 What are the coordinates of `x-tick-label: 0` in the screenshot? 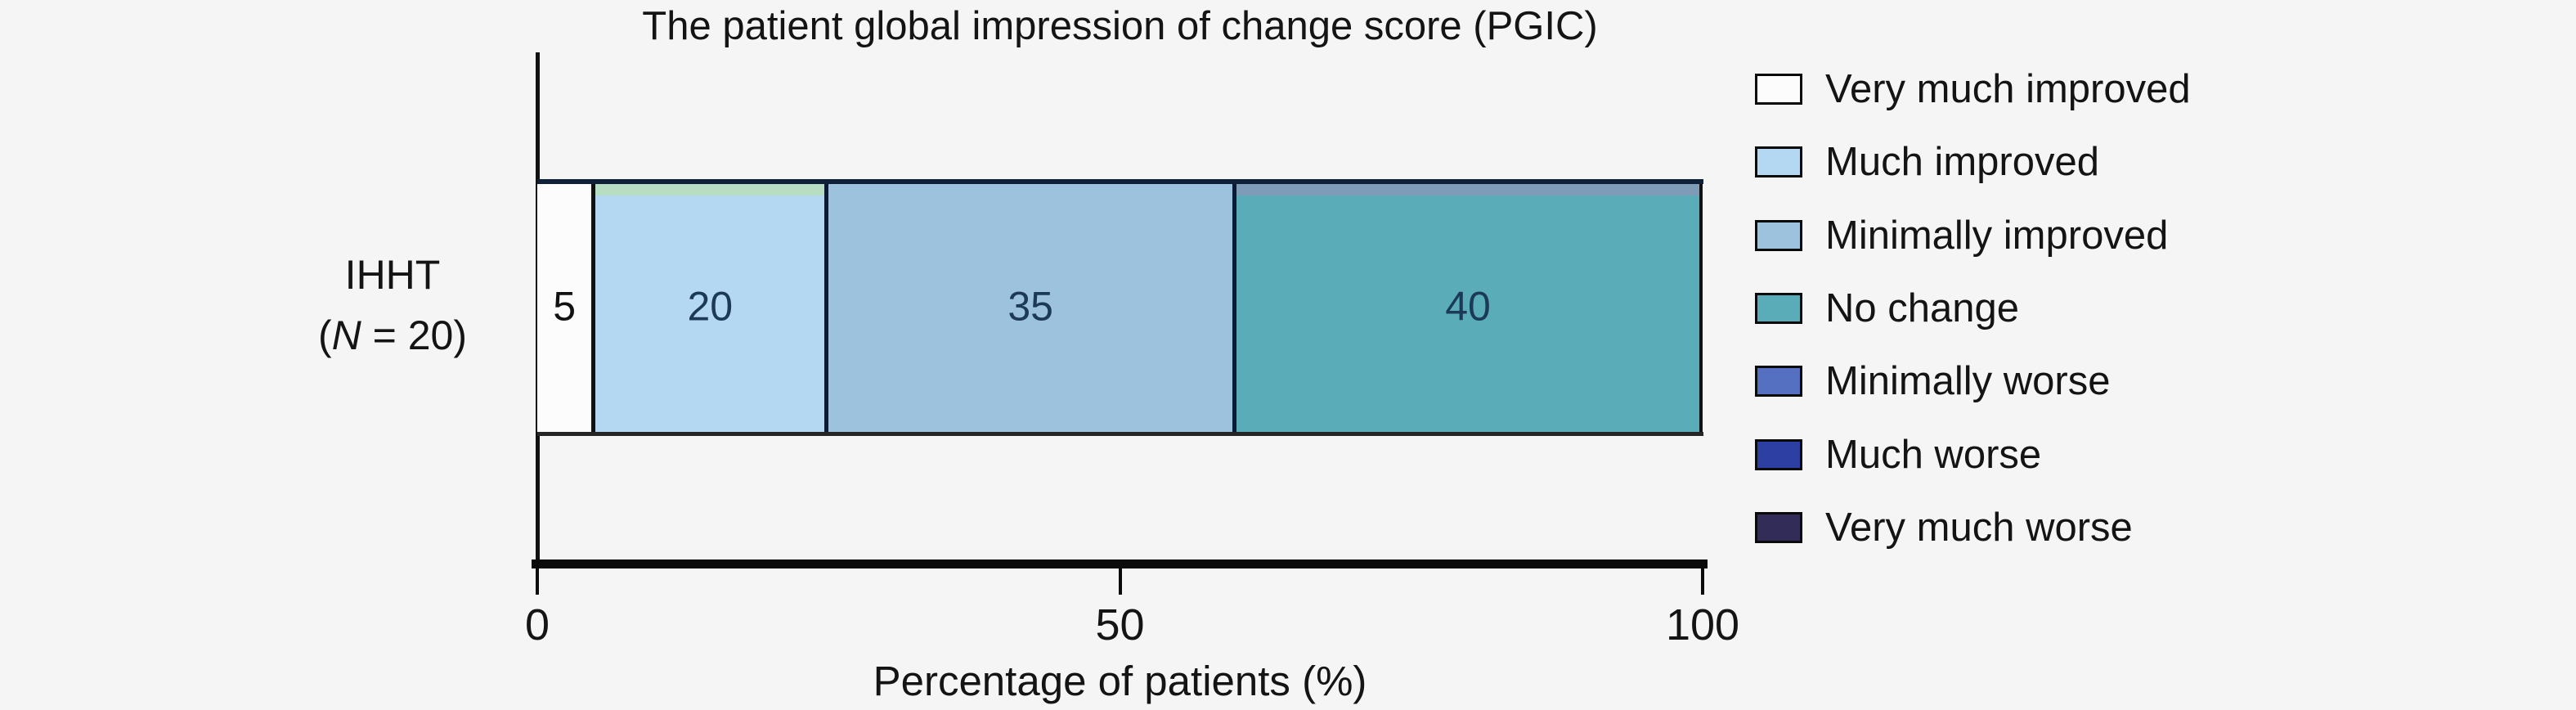 It's located at (537, 624).